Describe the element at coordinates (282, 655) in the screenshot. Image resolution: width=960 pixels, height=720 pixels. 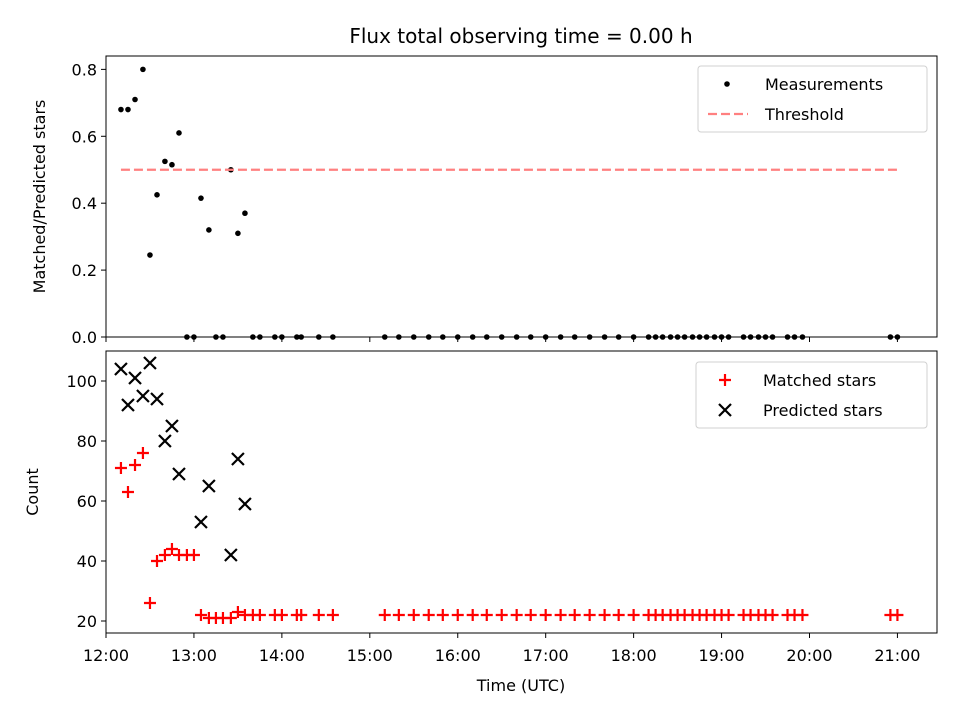
I see `x-tick-label: 14:00` at that location.